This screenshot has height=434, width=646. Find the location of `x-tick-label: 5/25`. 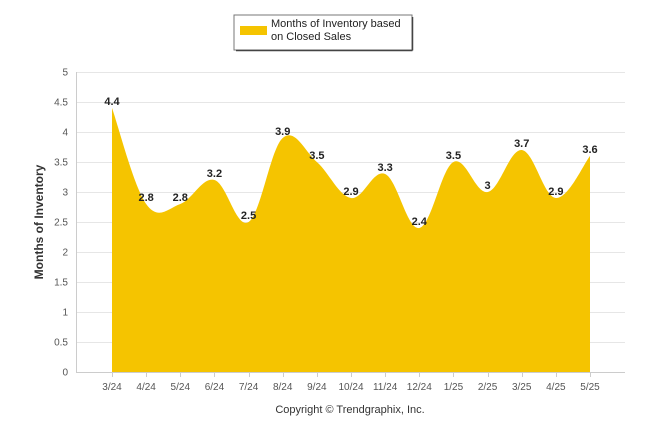

x-tick-label: 5/25 is located at coordinates (590, 387).